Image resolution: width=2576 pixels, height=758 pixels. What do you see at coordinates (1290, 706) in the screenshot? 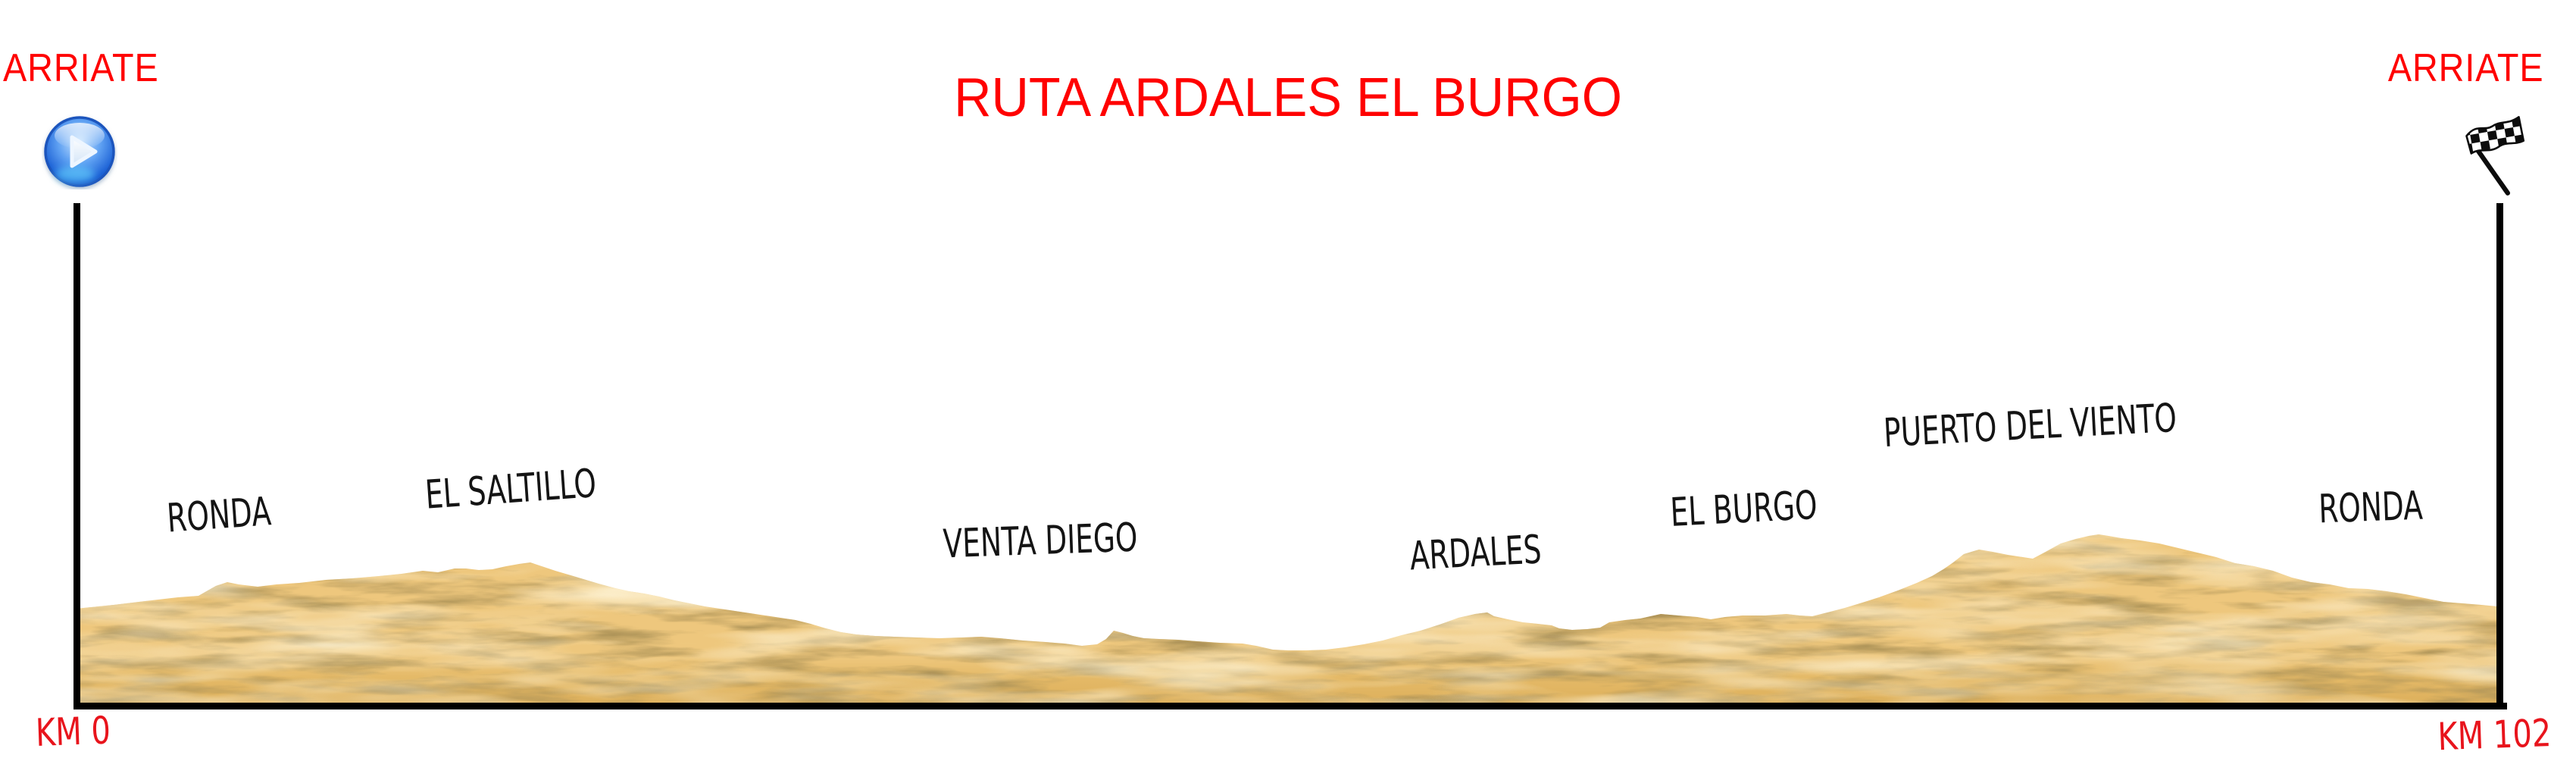
I see `bottom-axis-line` at bounding box center [1290, 706].